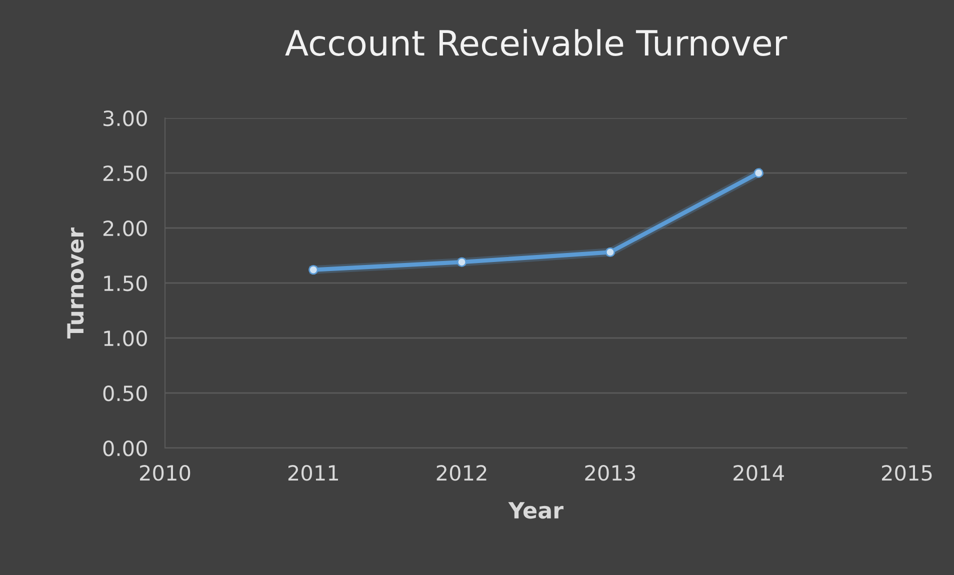 This screenshot has width=954, height=575. Describe the element at coordinates (125, 228) in the screenshot. I see `y-tick-label: 2.00` at that location.